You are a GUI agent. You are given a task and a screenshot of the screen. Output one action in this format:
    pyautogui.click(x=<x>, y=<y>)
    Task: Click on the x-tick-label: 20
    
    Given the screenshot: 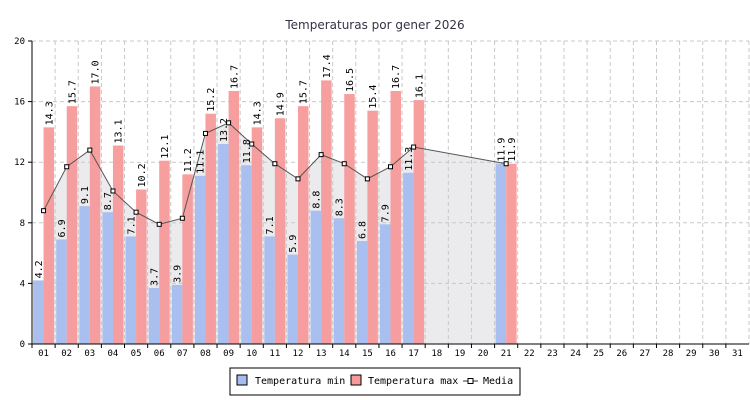 What is the action you would take?
    pyautogui.click(x=483, y=354)
    